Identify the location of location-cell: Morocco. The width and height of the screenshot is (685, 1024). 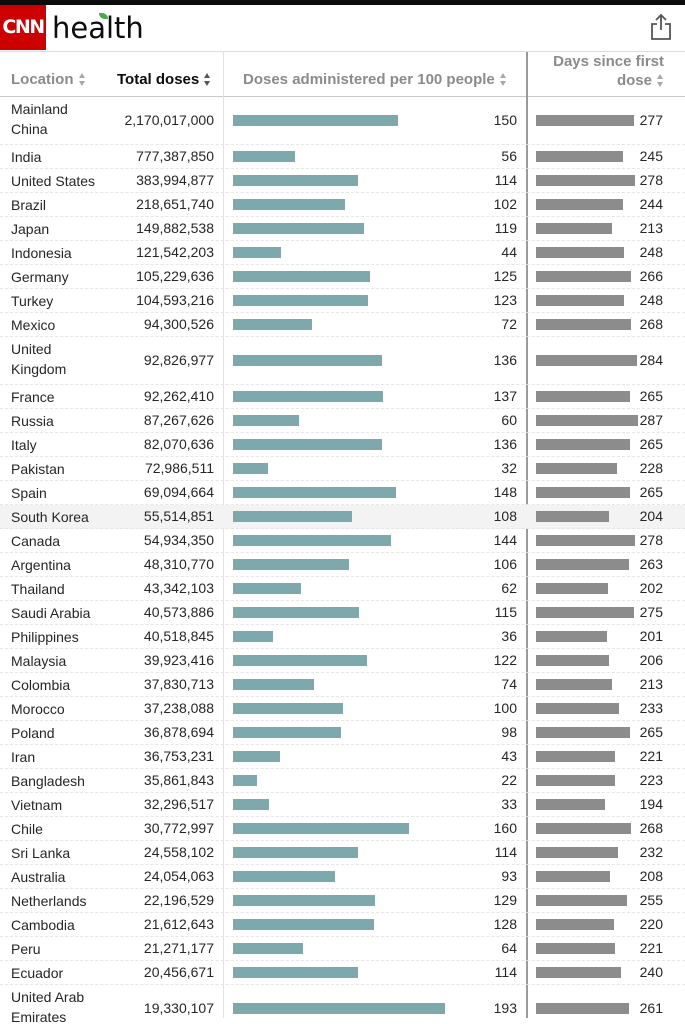
(38, 709).